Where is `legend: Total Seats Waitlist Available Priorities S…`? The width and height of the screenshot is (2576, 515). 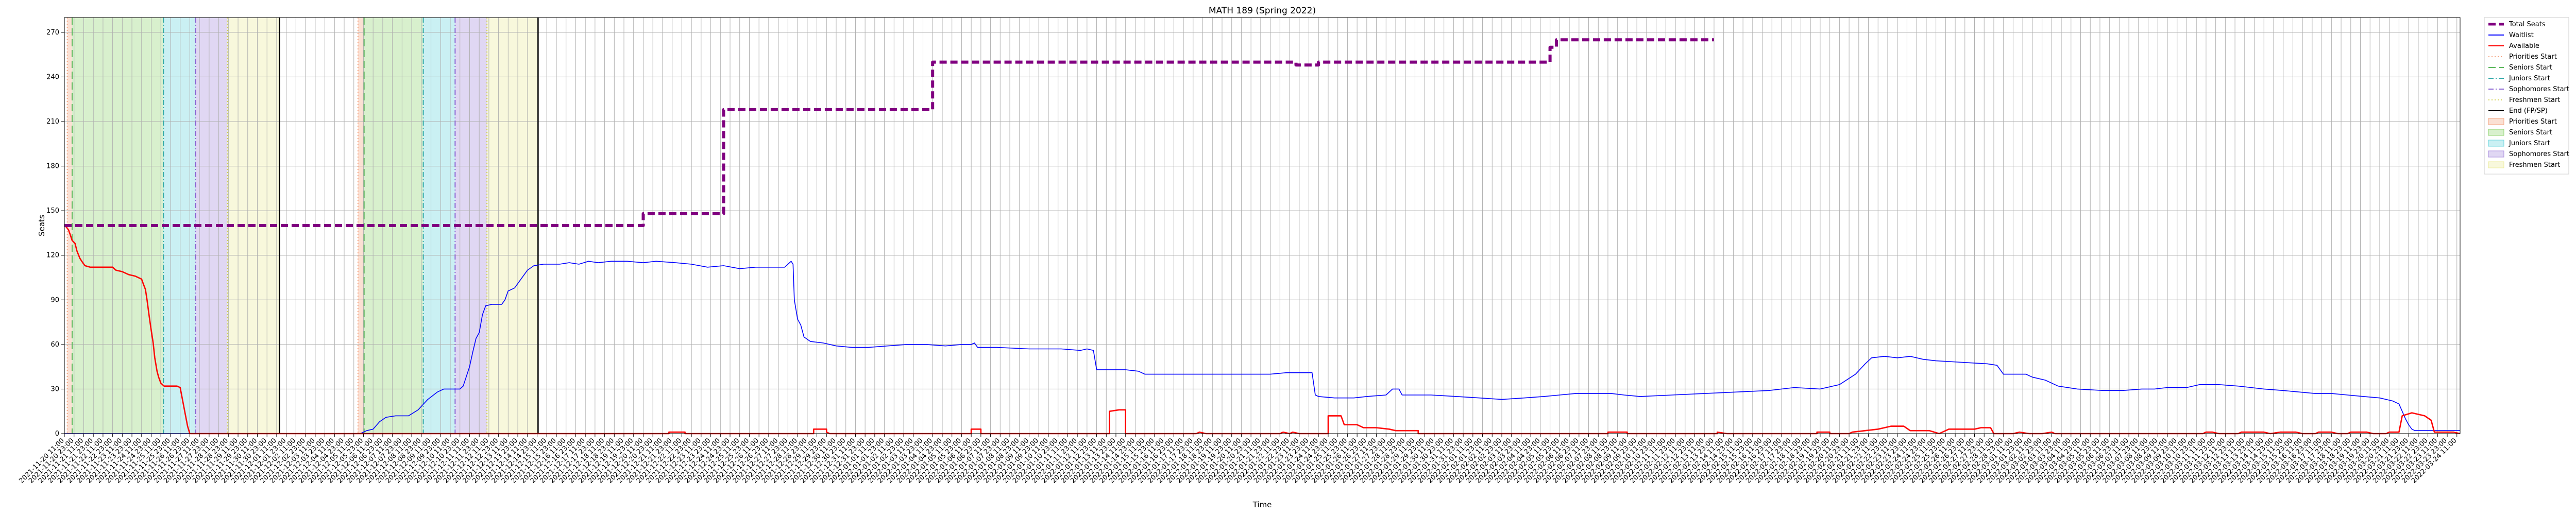 legend: Total Seats Waitlist Available Priorities S… is located at coordinates (2526, 96).